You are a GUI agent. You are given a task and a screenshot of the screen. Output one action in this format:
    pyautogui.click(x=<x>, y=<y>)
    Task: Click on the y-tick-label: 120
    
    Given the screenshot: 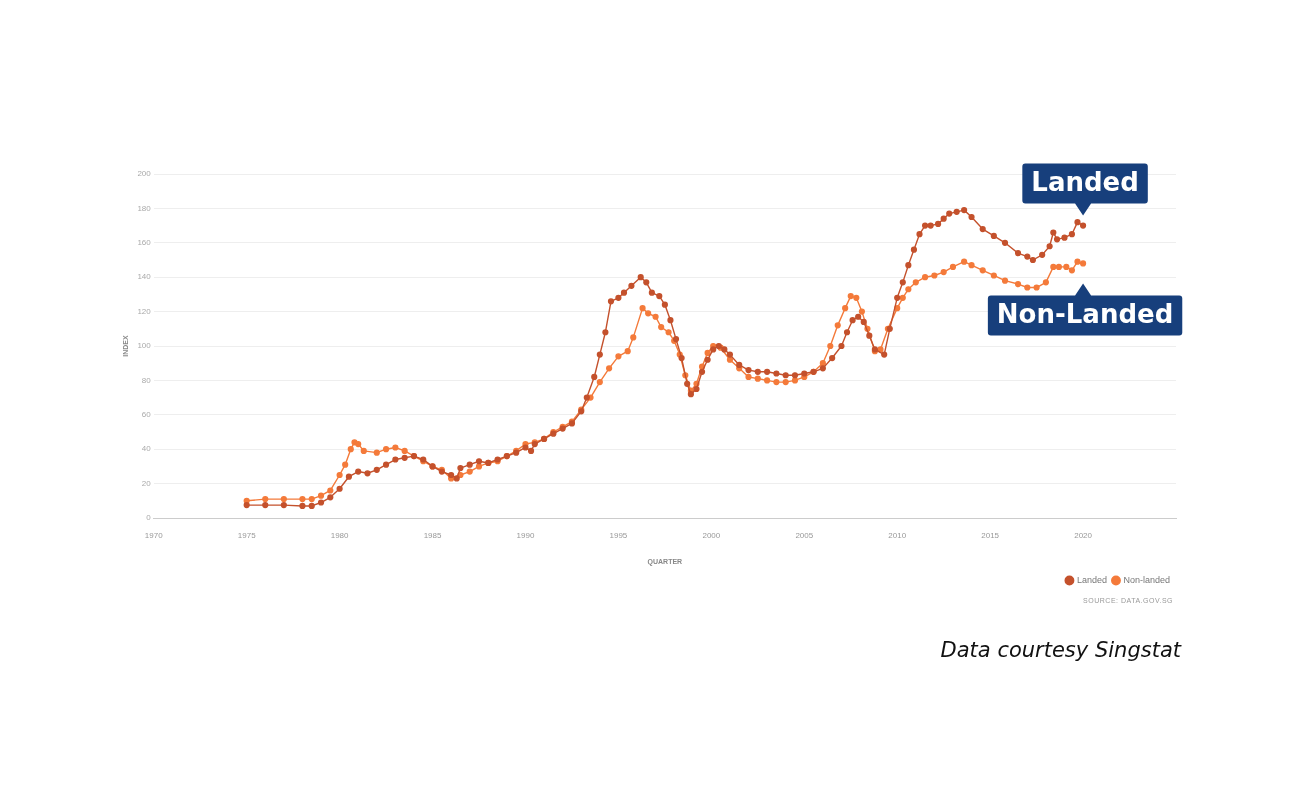 What is the action you would take?
    pyautogui.click(x=144, y=311)
    